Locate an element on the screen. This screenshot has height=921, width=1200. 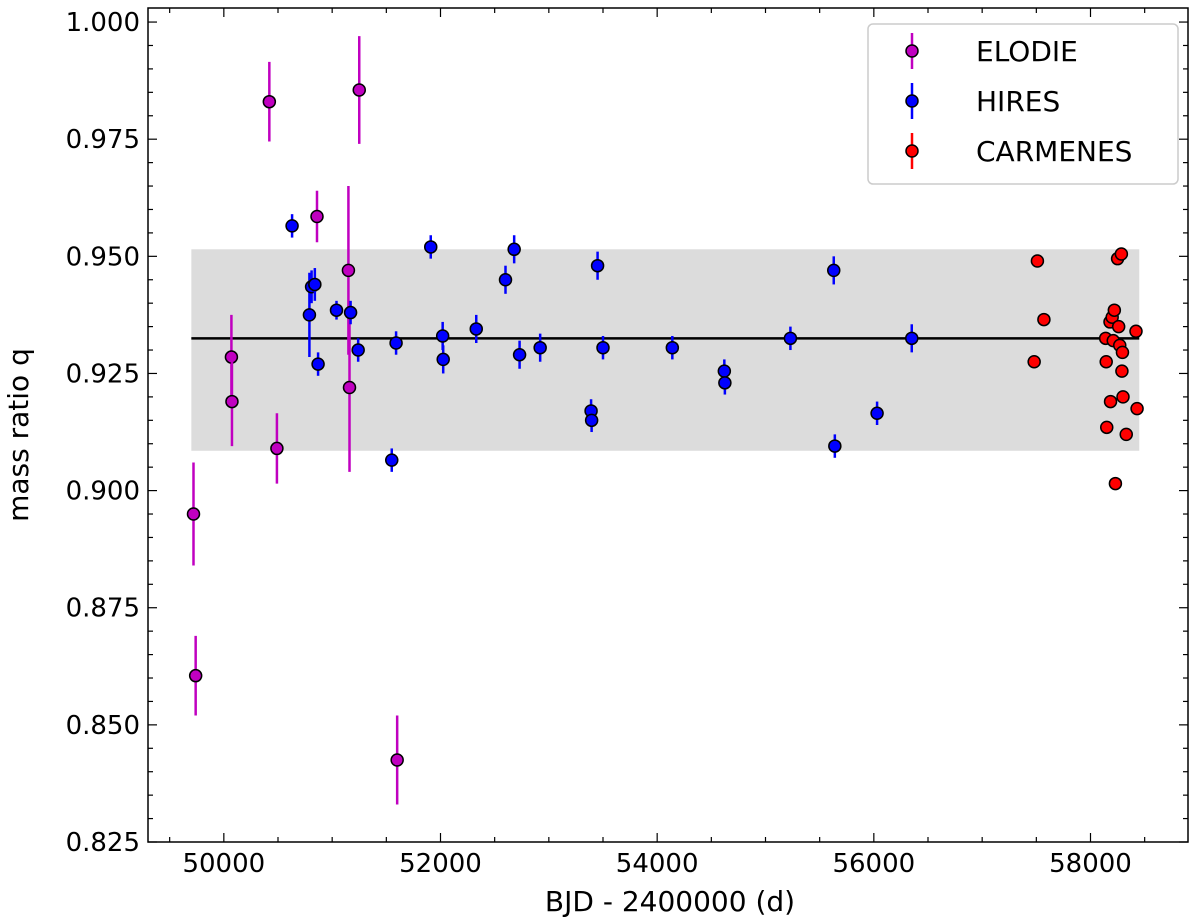
x-tick-label: 50000 is located at coordinates (223, 864).